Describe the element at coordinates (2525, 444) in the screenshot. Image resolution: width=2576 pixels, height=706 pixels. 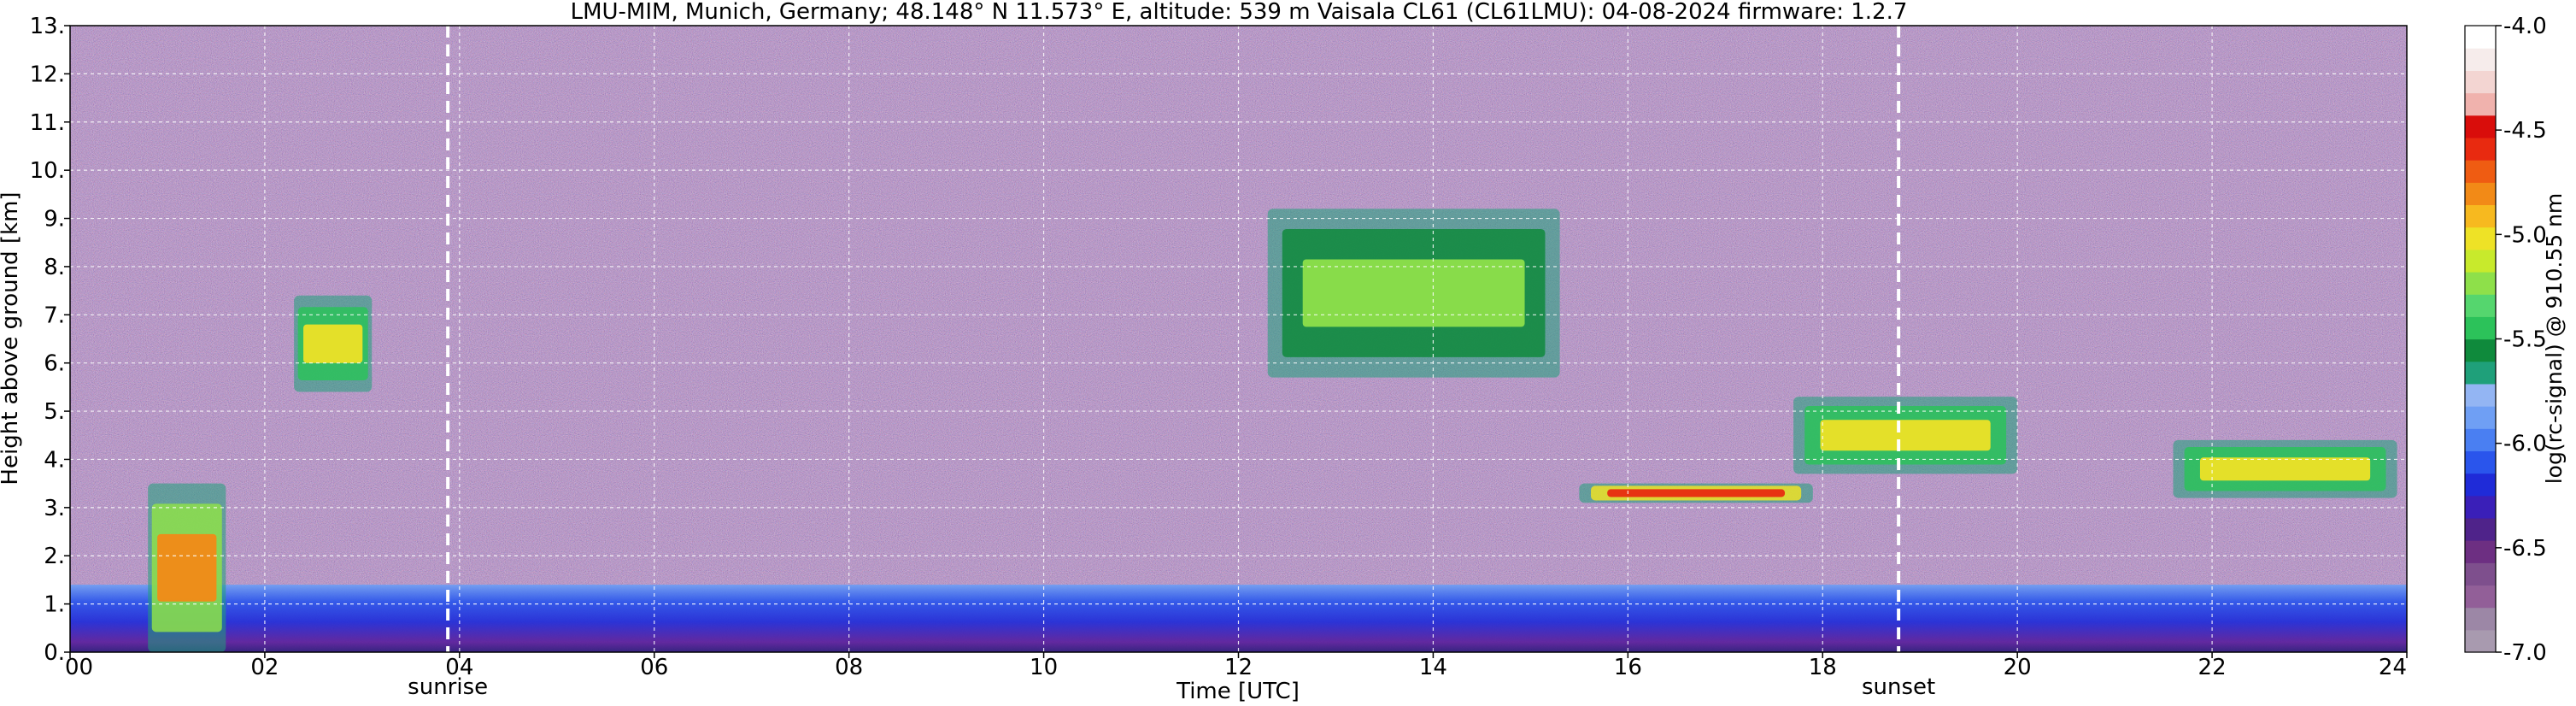
I see `colorbar-tick-label: -6.0` at that location.